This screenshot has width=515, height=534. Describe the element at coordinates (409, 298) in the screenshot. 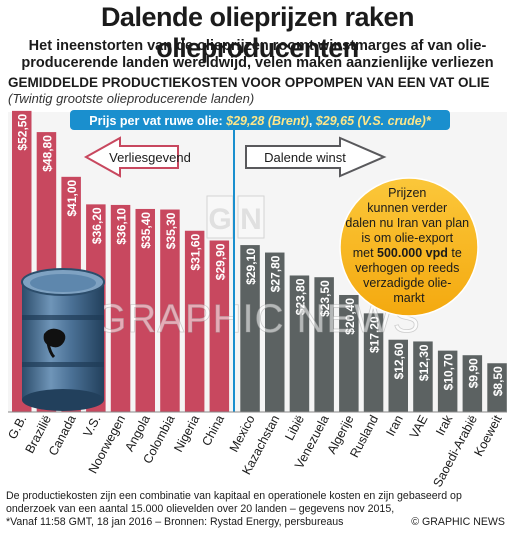

I see `callout-line8: markt` at that location.